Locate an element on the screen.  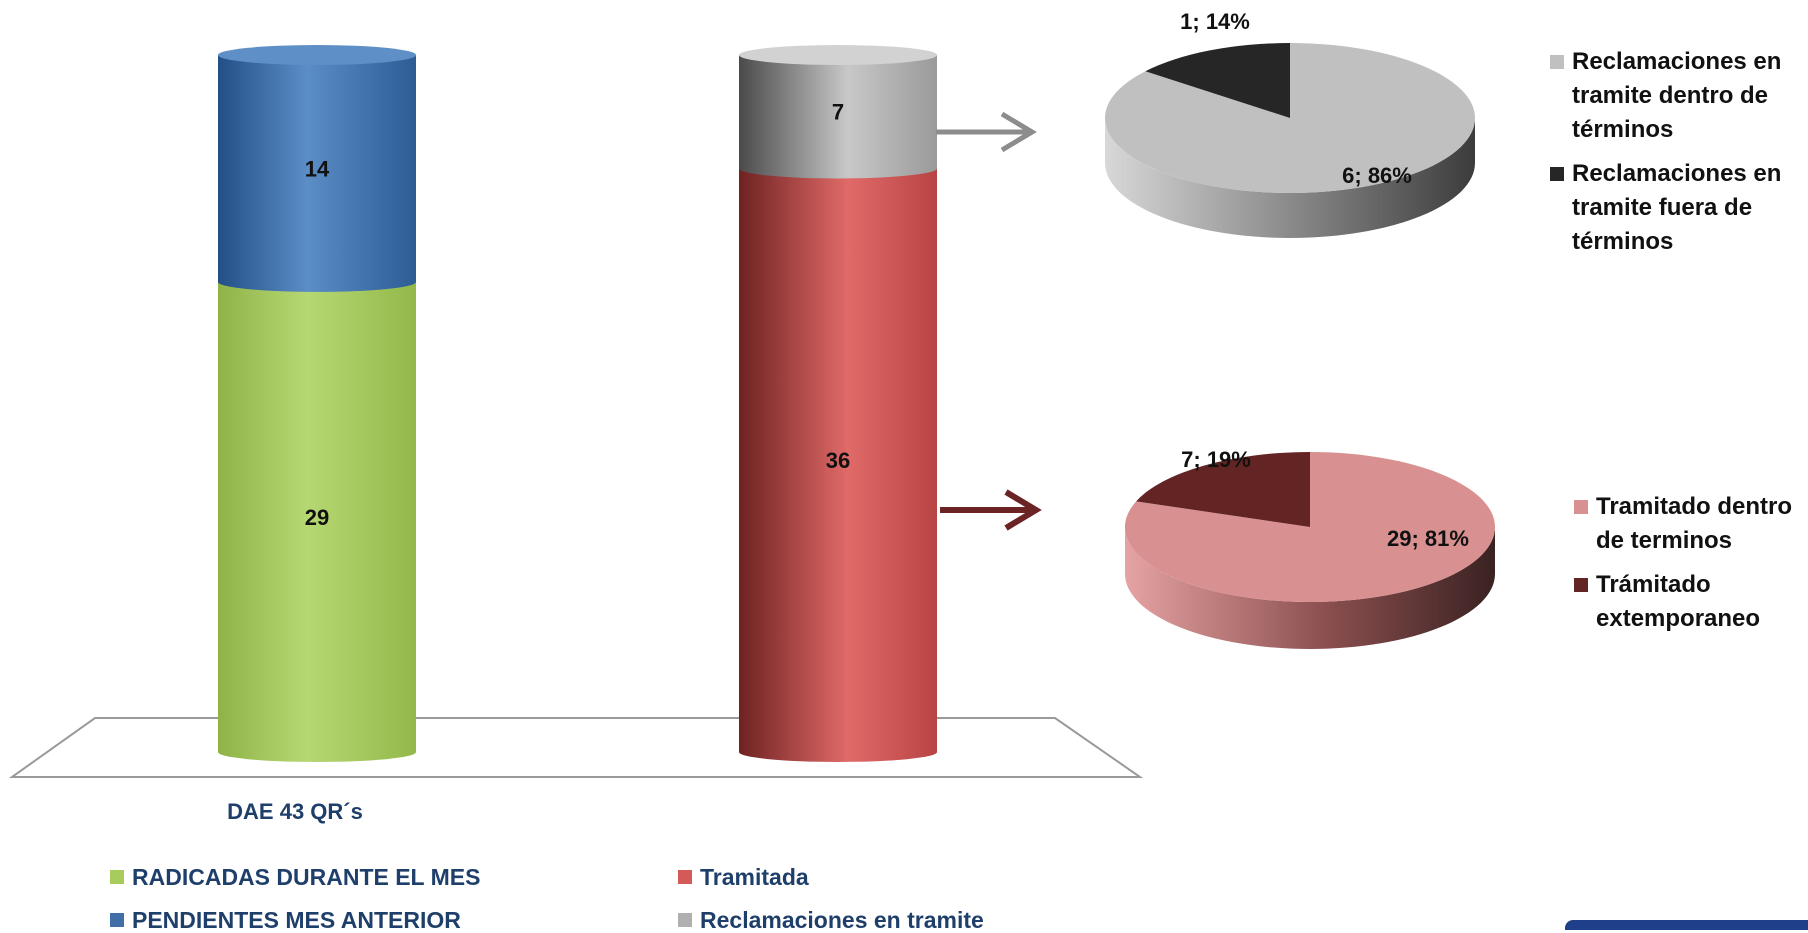
bar-value-label: 36 is located at coordinates (838, 460).